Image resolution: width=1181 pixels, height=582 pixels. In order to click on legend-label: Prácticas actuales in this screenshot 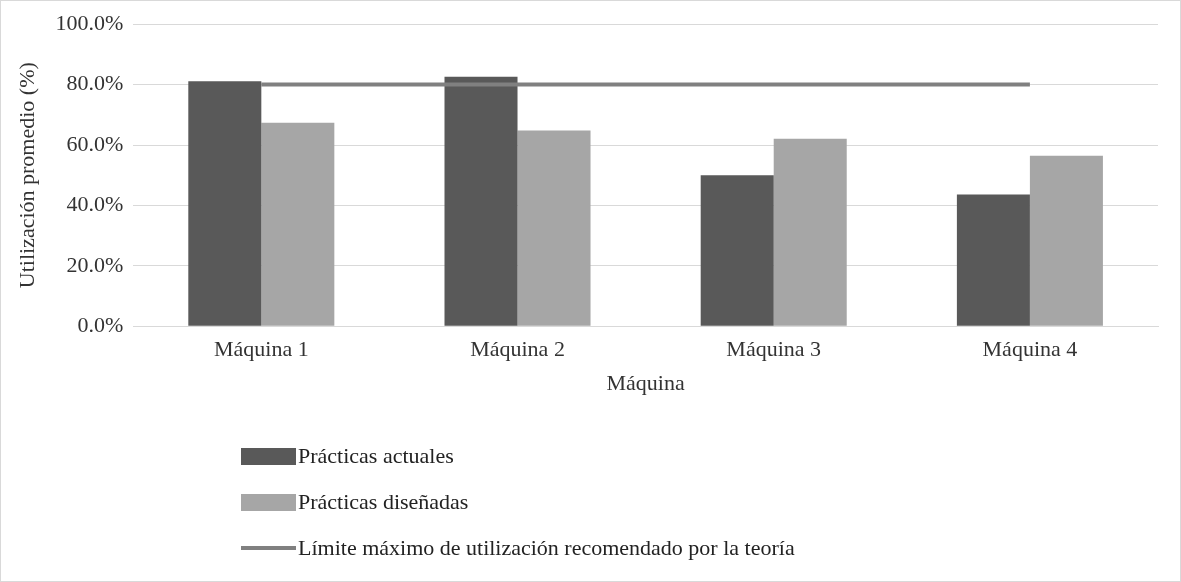, I will do `click(376, 456)`.